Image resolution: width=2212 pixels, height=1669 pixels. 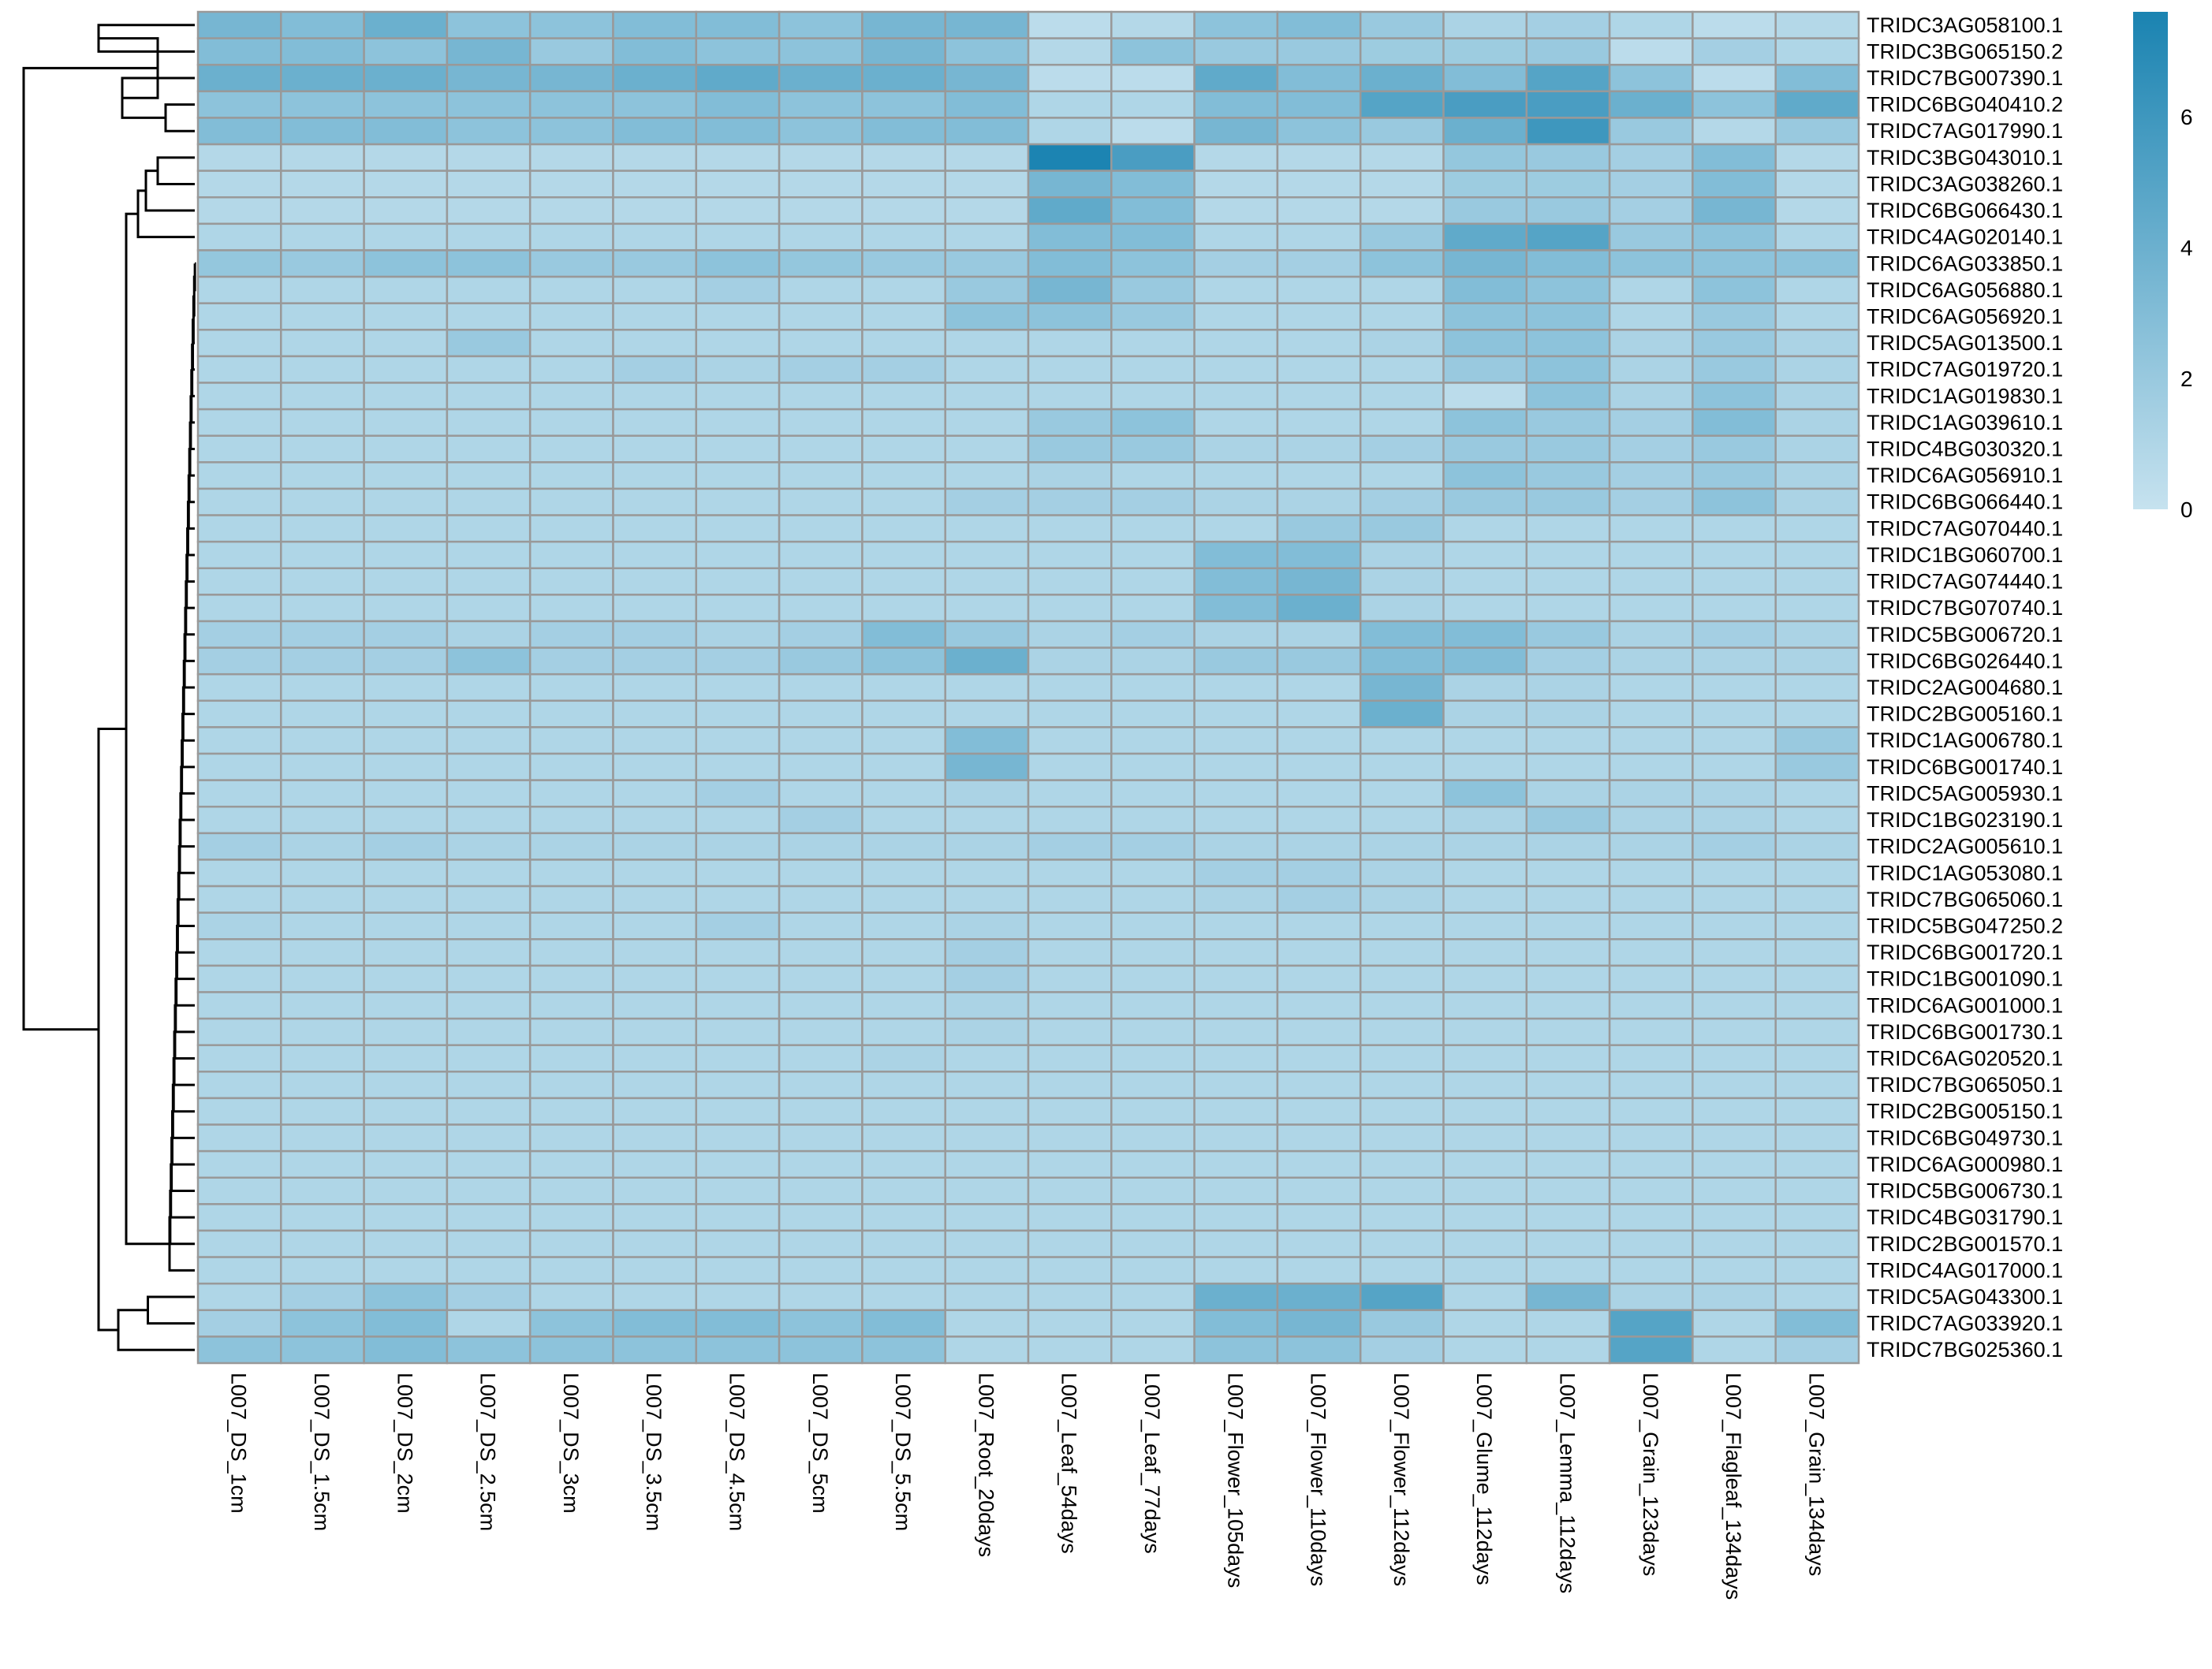 I want to click on row-label: TRIDC6AG001000.1, so click(x=1965, y=1005).